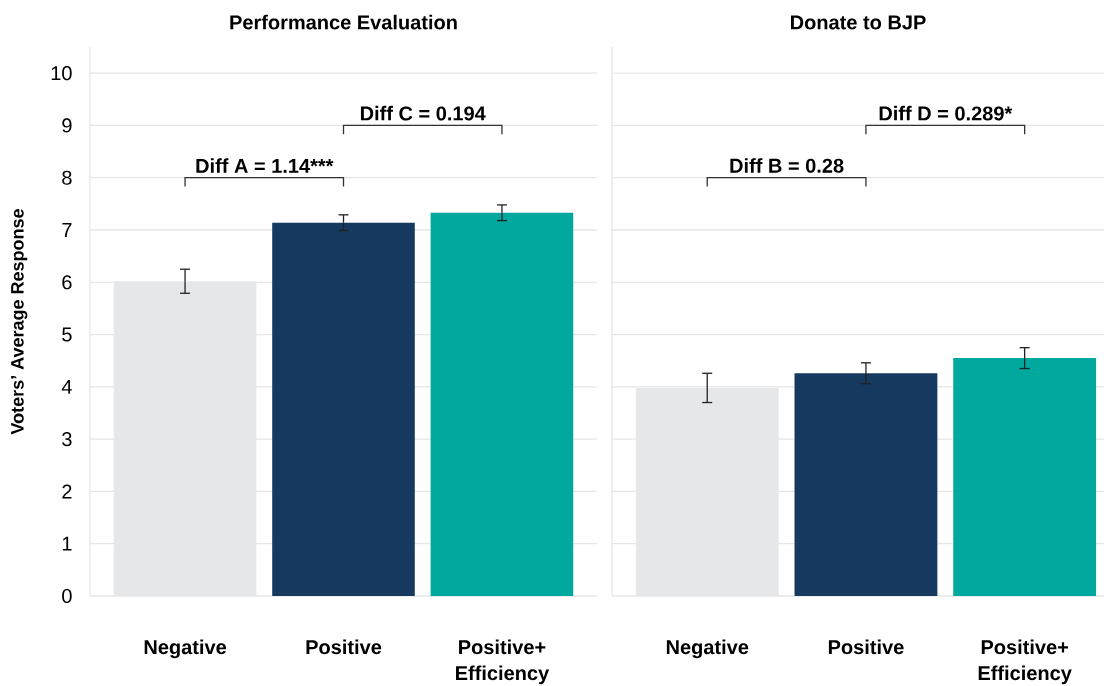 The height and width of the screenshot is (686, 1104). I want to click on y-tick-label: 6, so click(67, 282).